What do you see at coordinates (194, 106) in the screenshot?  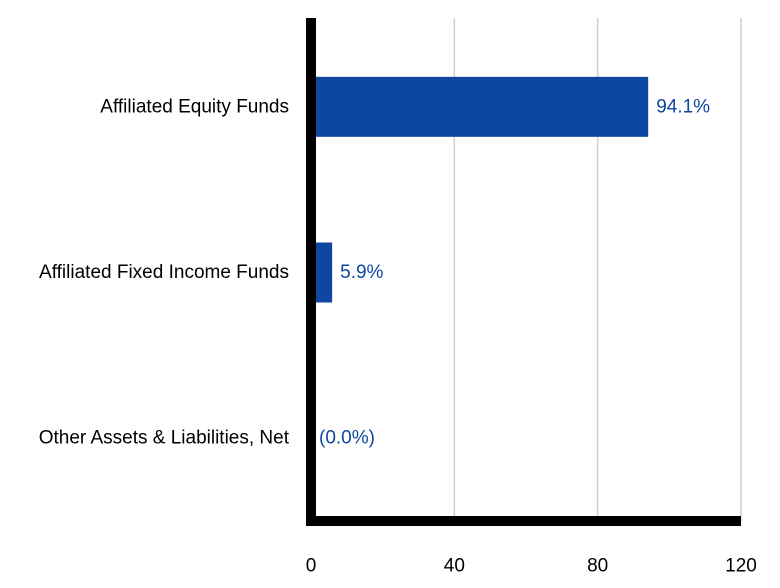 I see `category-label-0: Affiliated Equity Funds` at bounding box center [194, 106].